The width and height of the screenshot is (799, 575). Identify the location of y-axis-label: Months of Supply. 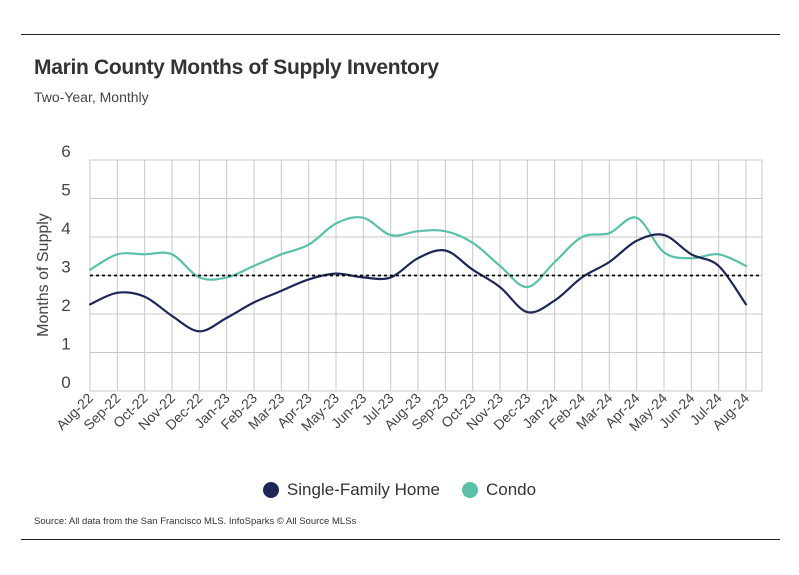
(43, 275).